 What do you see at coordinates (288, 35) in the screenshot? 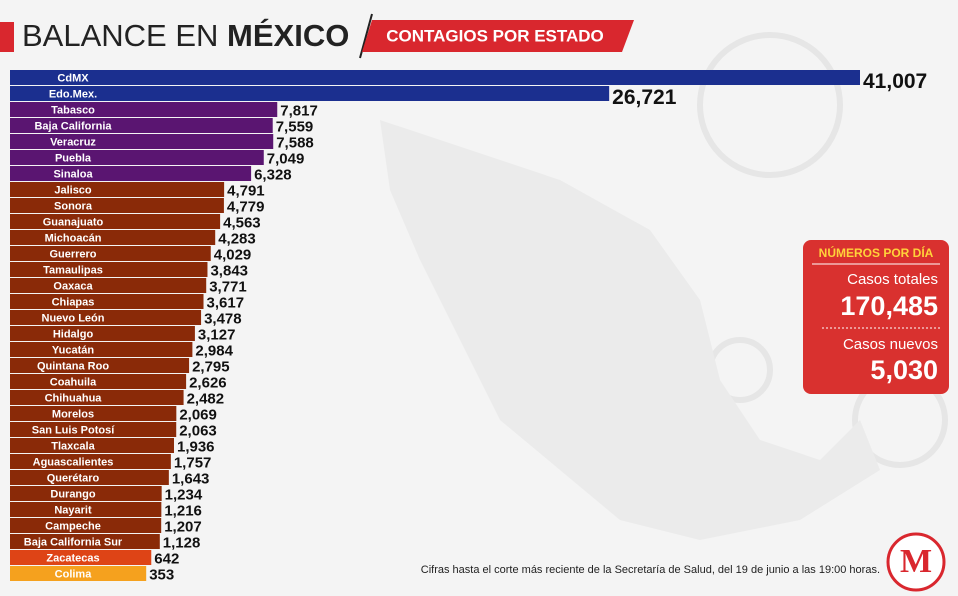
I see `title-bold: MÉXICO` at bounding box center [288, 35].